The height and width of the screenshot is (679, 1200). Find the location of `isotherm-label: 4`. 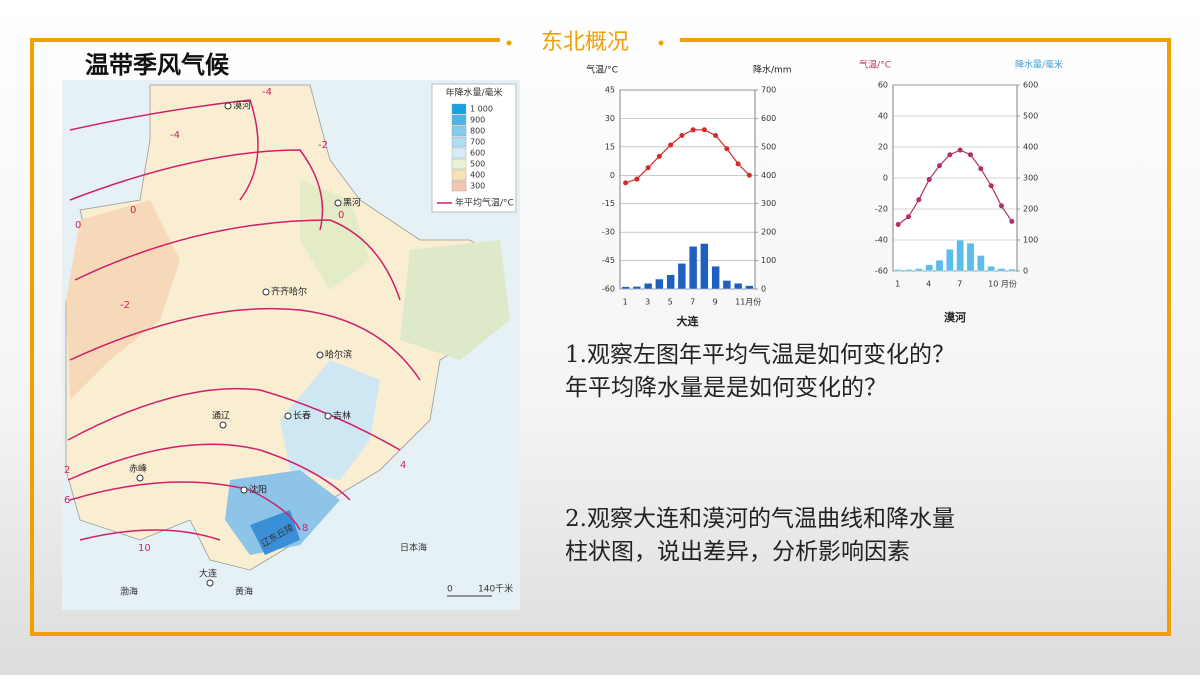

isotherm-label: 4 is located at coordinates (403, 465).